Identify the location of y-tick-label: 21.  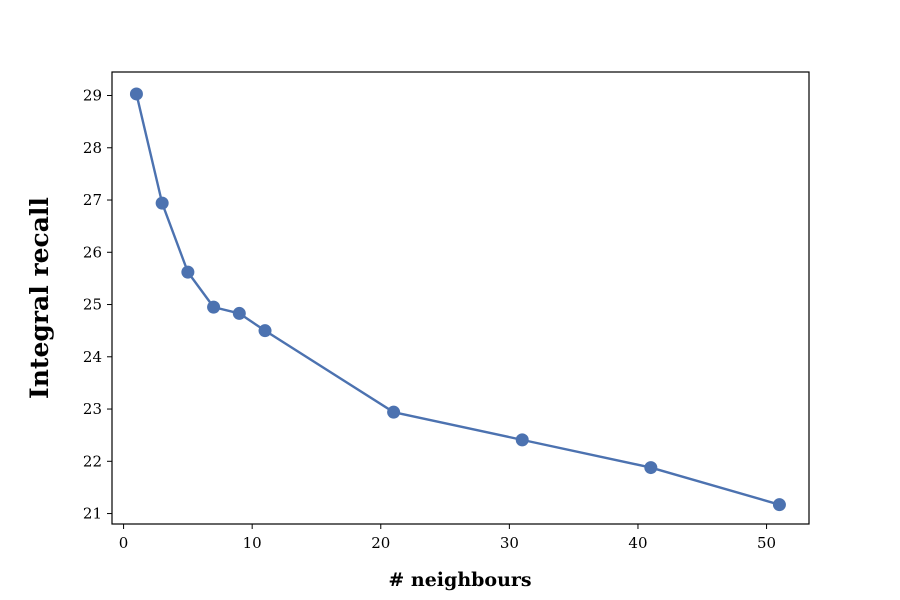
(92, 514).